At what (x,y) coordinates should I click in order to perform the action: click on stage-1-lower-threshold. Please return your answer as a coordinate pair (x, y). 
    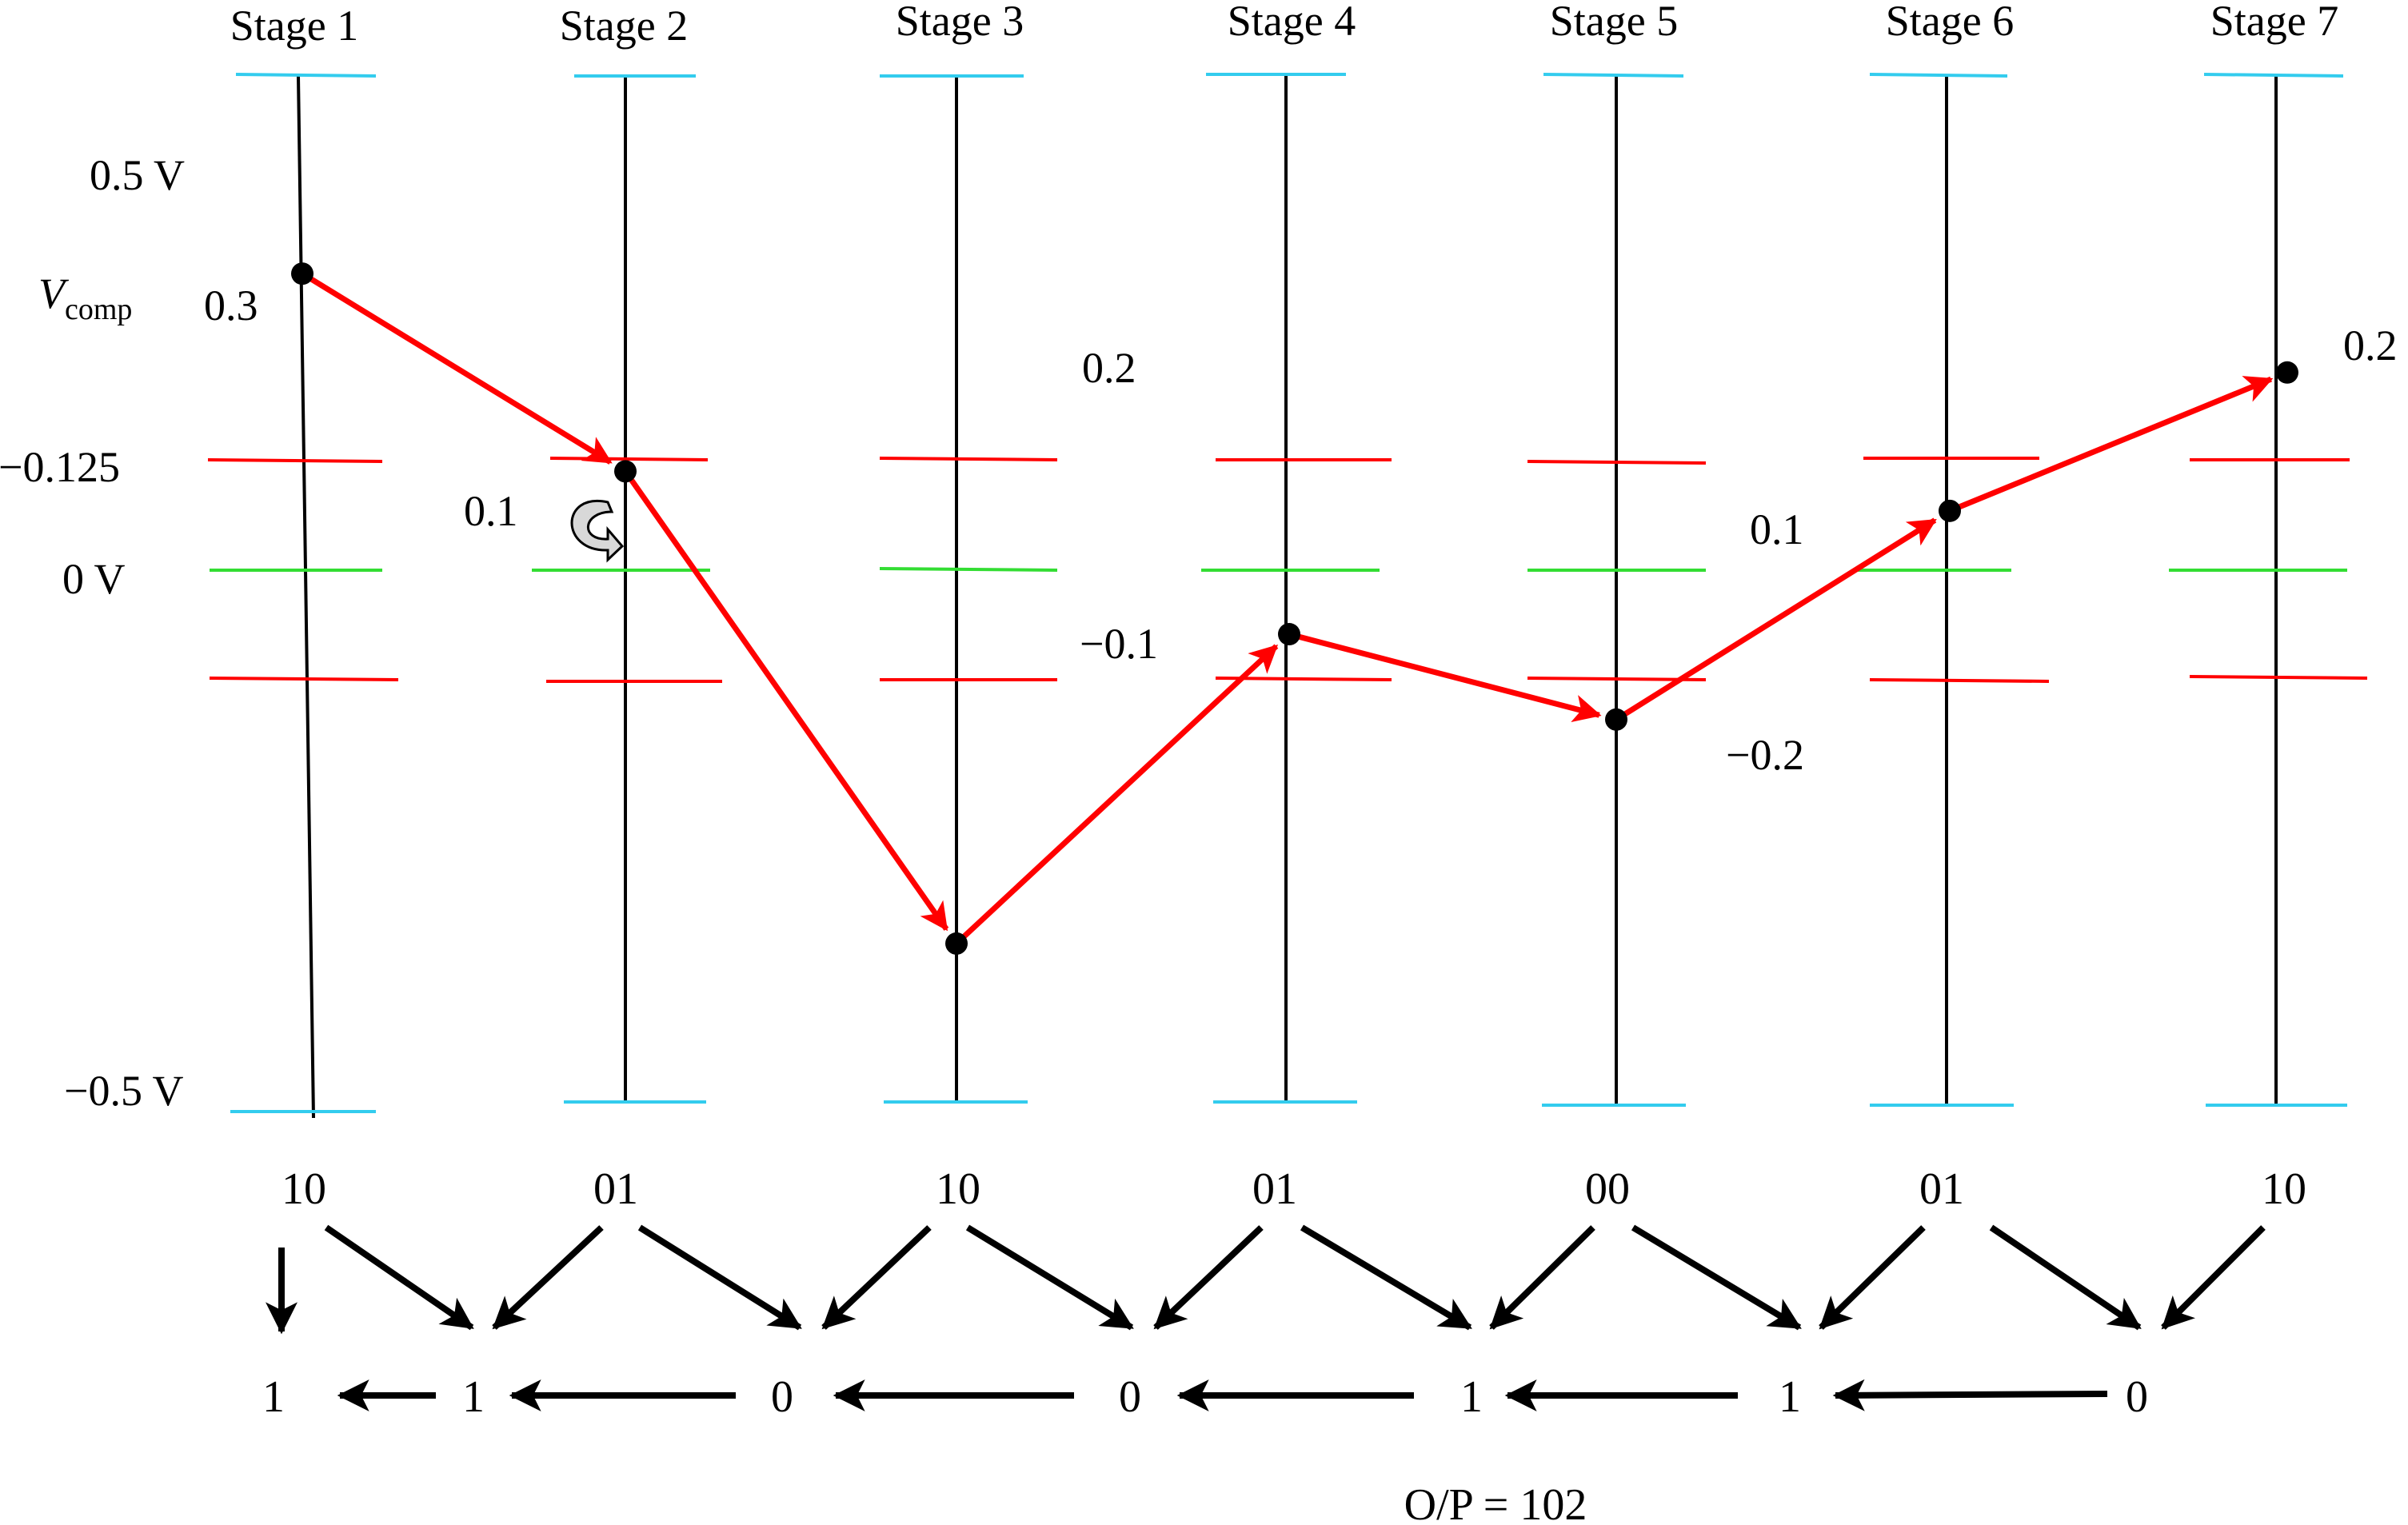
    Looking at the image, I should click on (304, 679).